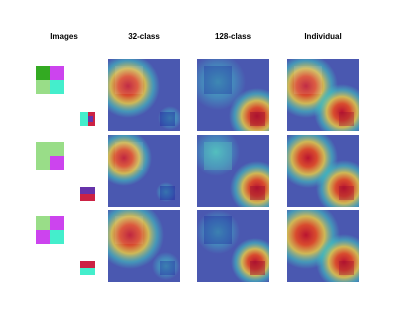 Image resolution: width=394 pixels, height=310 pixels. I want to click on column-header: Images, so click(64, 36).